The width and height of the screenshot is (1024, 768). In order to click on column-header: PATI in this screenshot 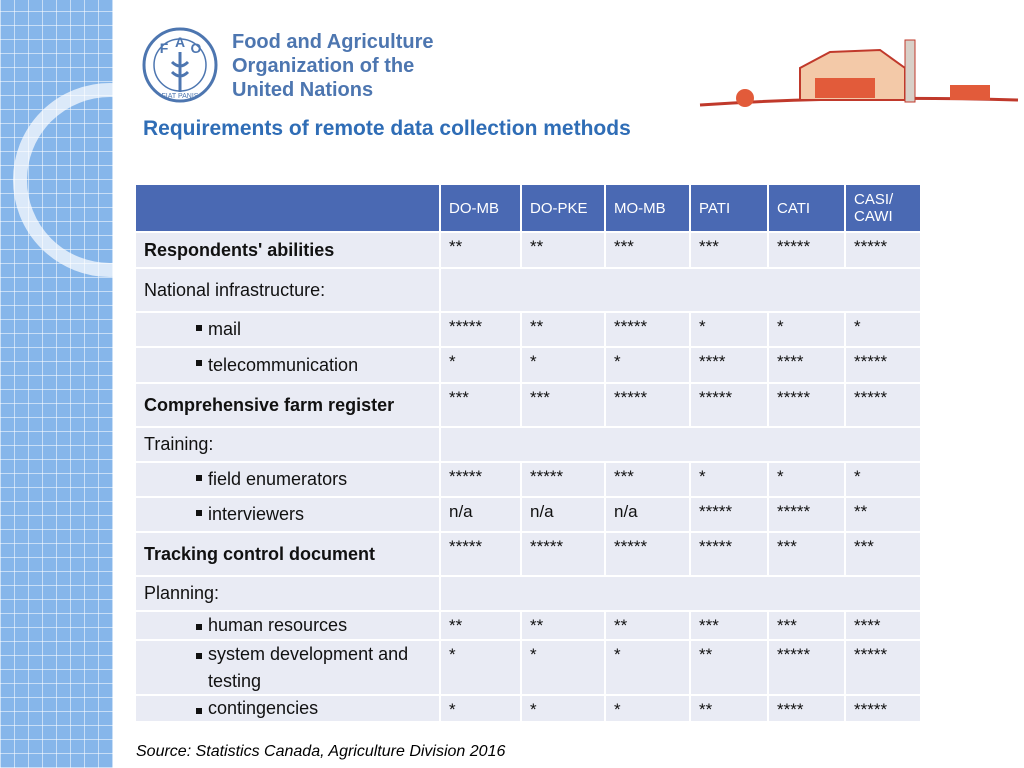, I will do `click(729, 208)`.